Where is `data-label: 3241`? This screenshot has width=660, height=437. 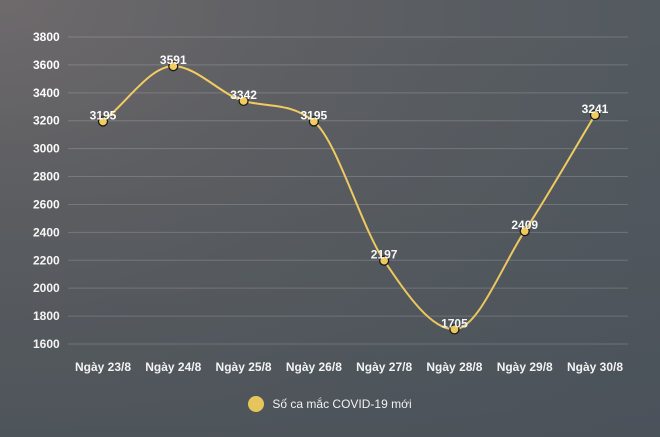
data-label: 3241 is located at coordinates (595, 109).